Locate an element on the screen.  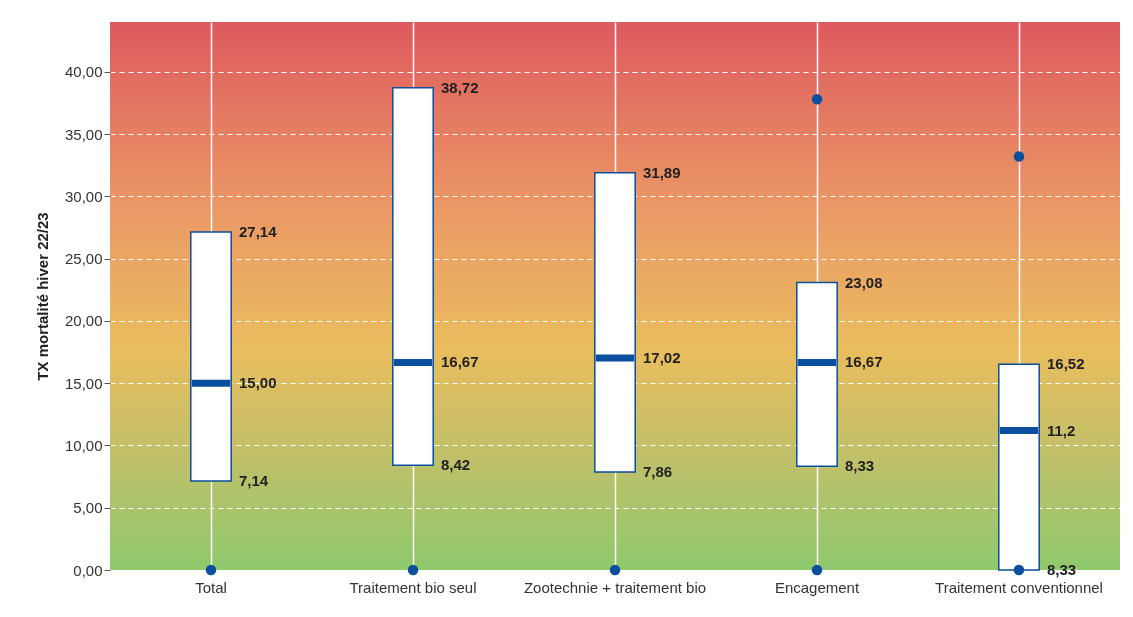
x-tick-label: Encagement is located at coordinates (817, 587).